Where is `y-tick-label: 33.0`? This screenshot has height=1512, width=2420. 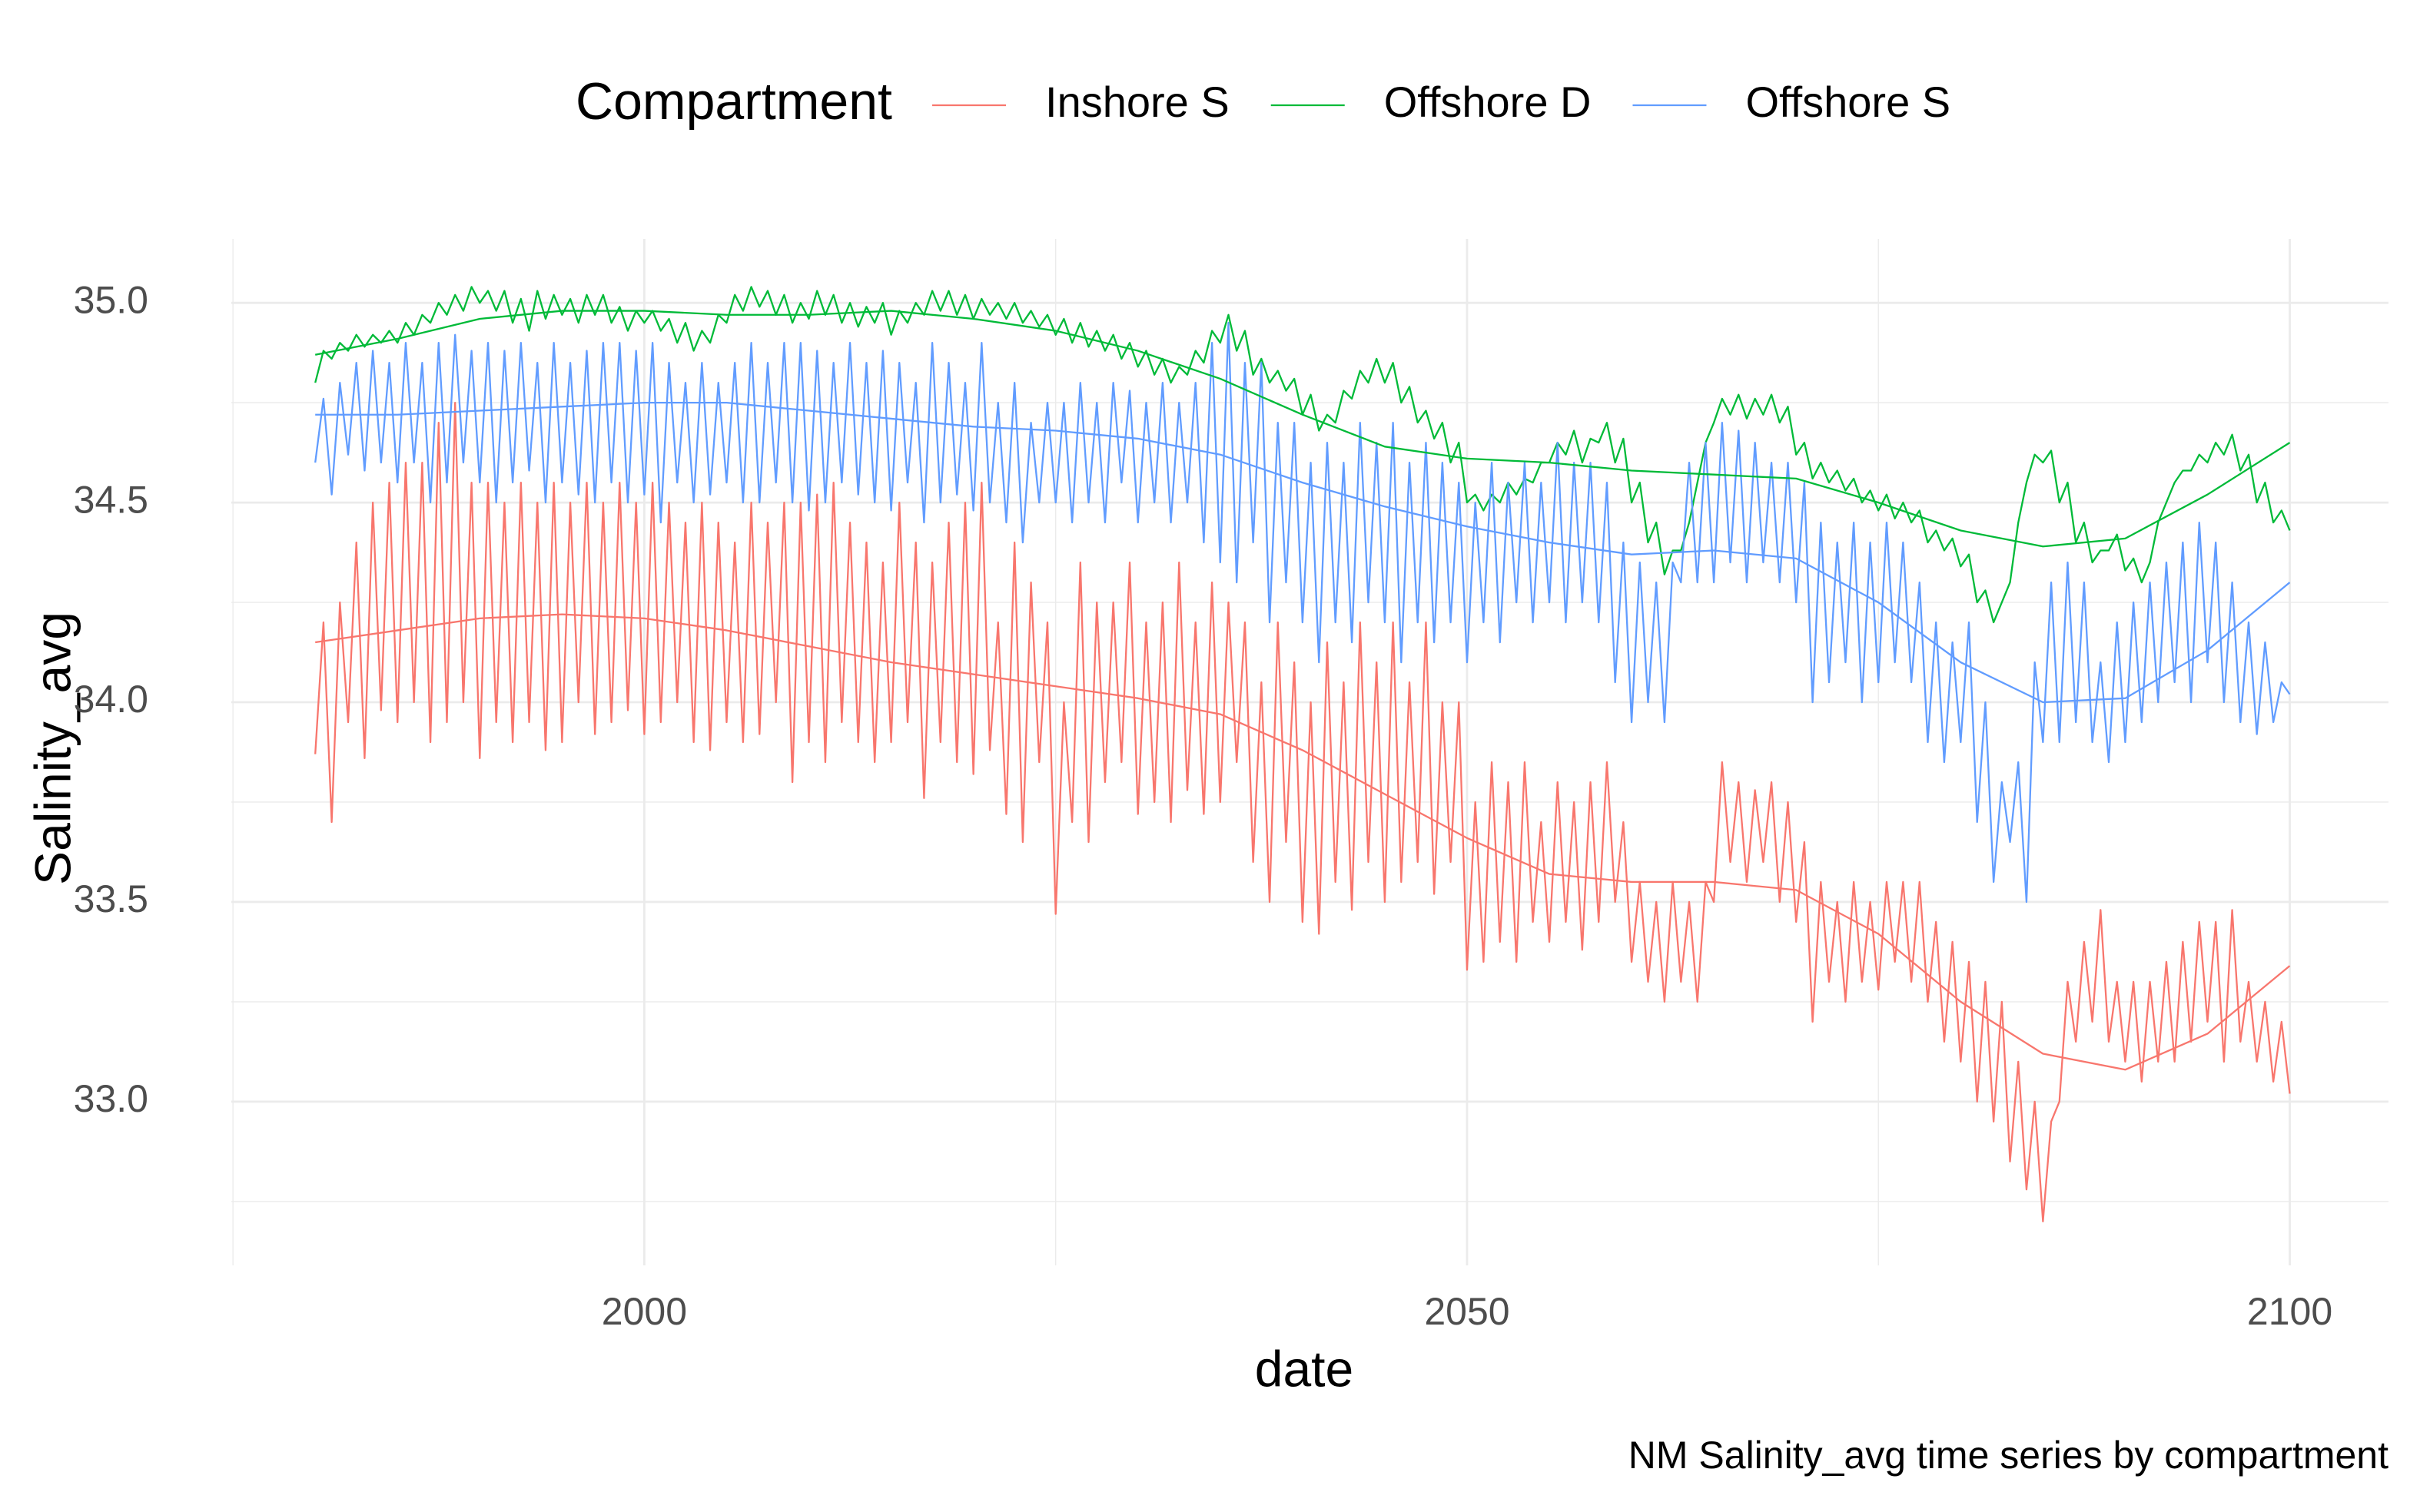
y-tick-label: 33.0 is located at coordinates (111, 1098).